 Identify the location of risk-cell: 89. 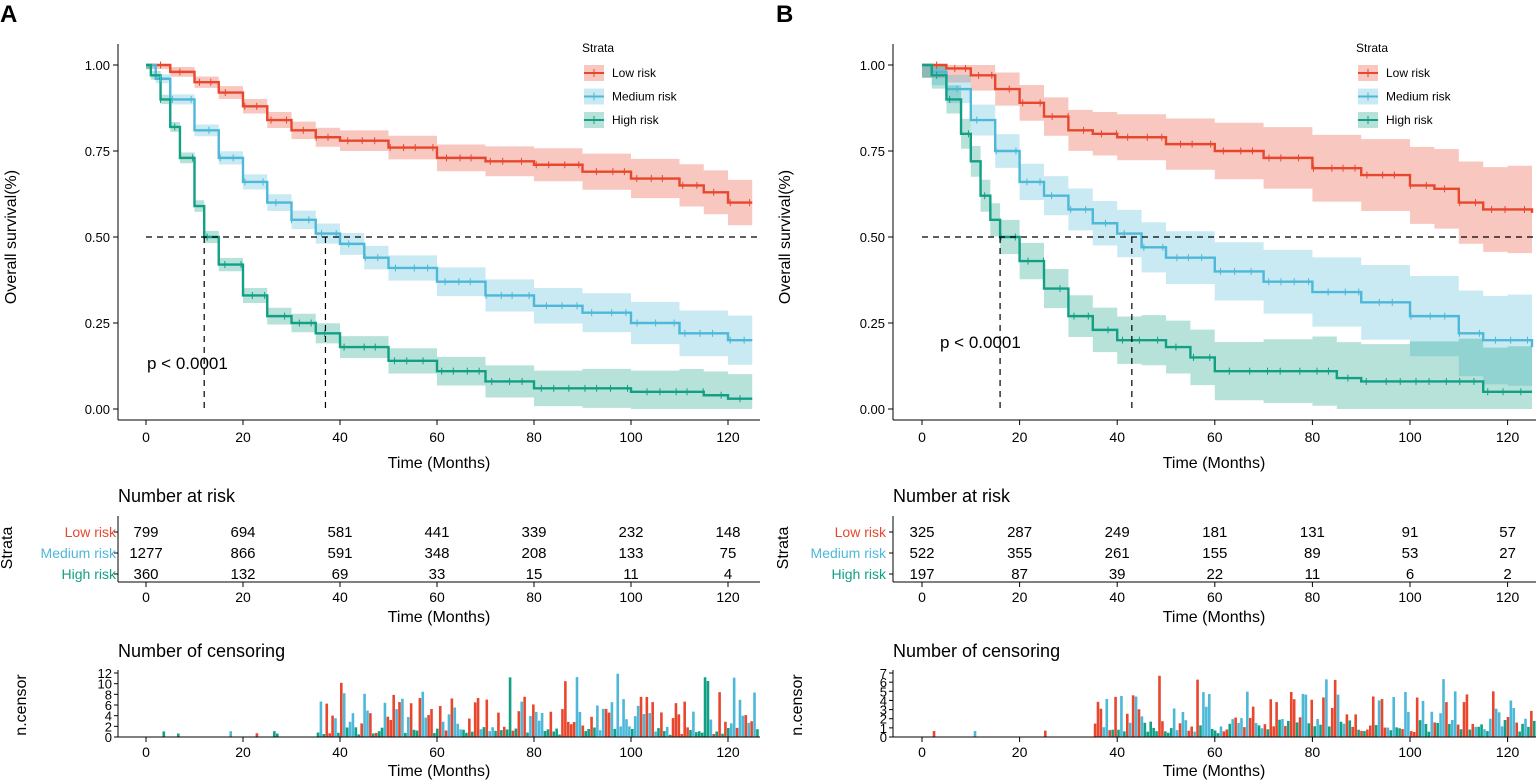
(1312, 553).